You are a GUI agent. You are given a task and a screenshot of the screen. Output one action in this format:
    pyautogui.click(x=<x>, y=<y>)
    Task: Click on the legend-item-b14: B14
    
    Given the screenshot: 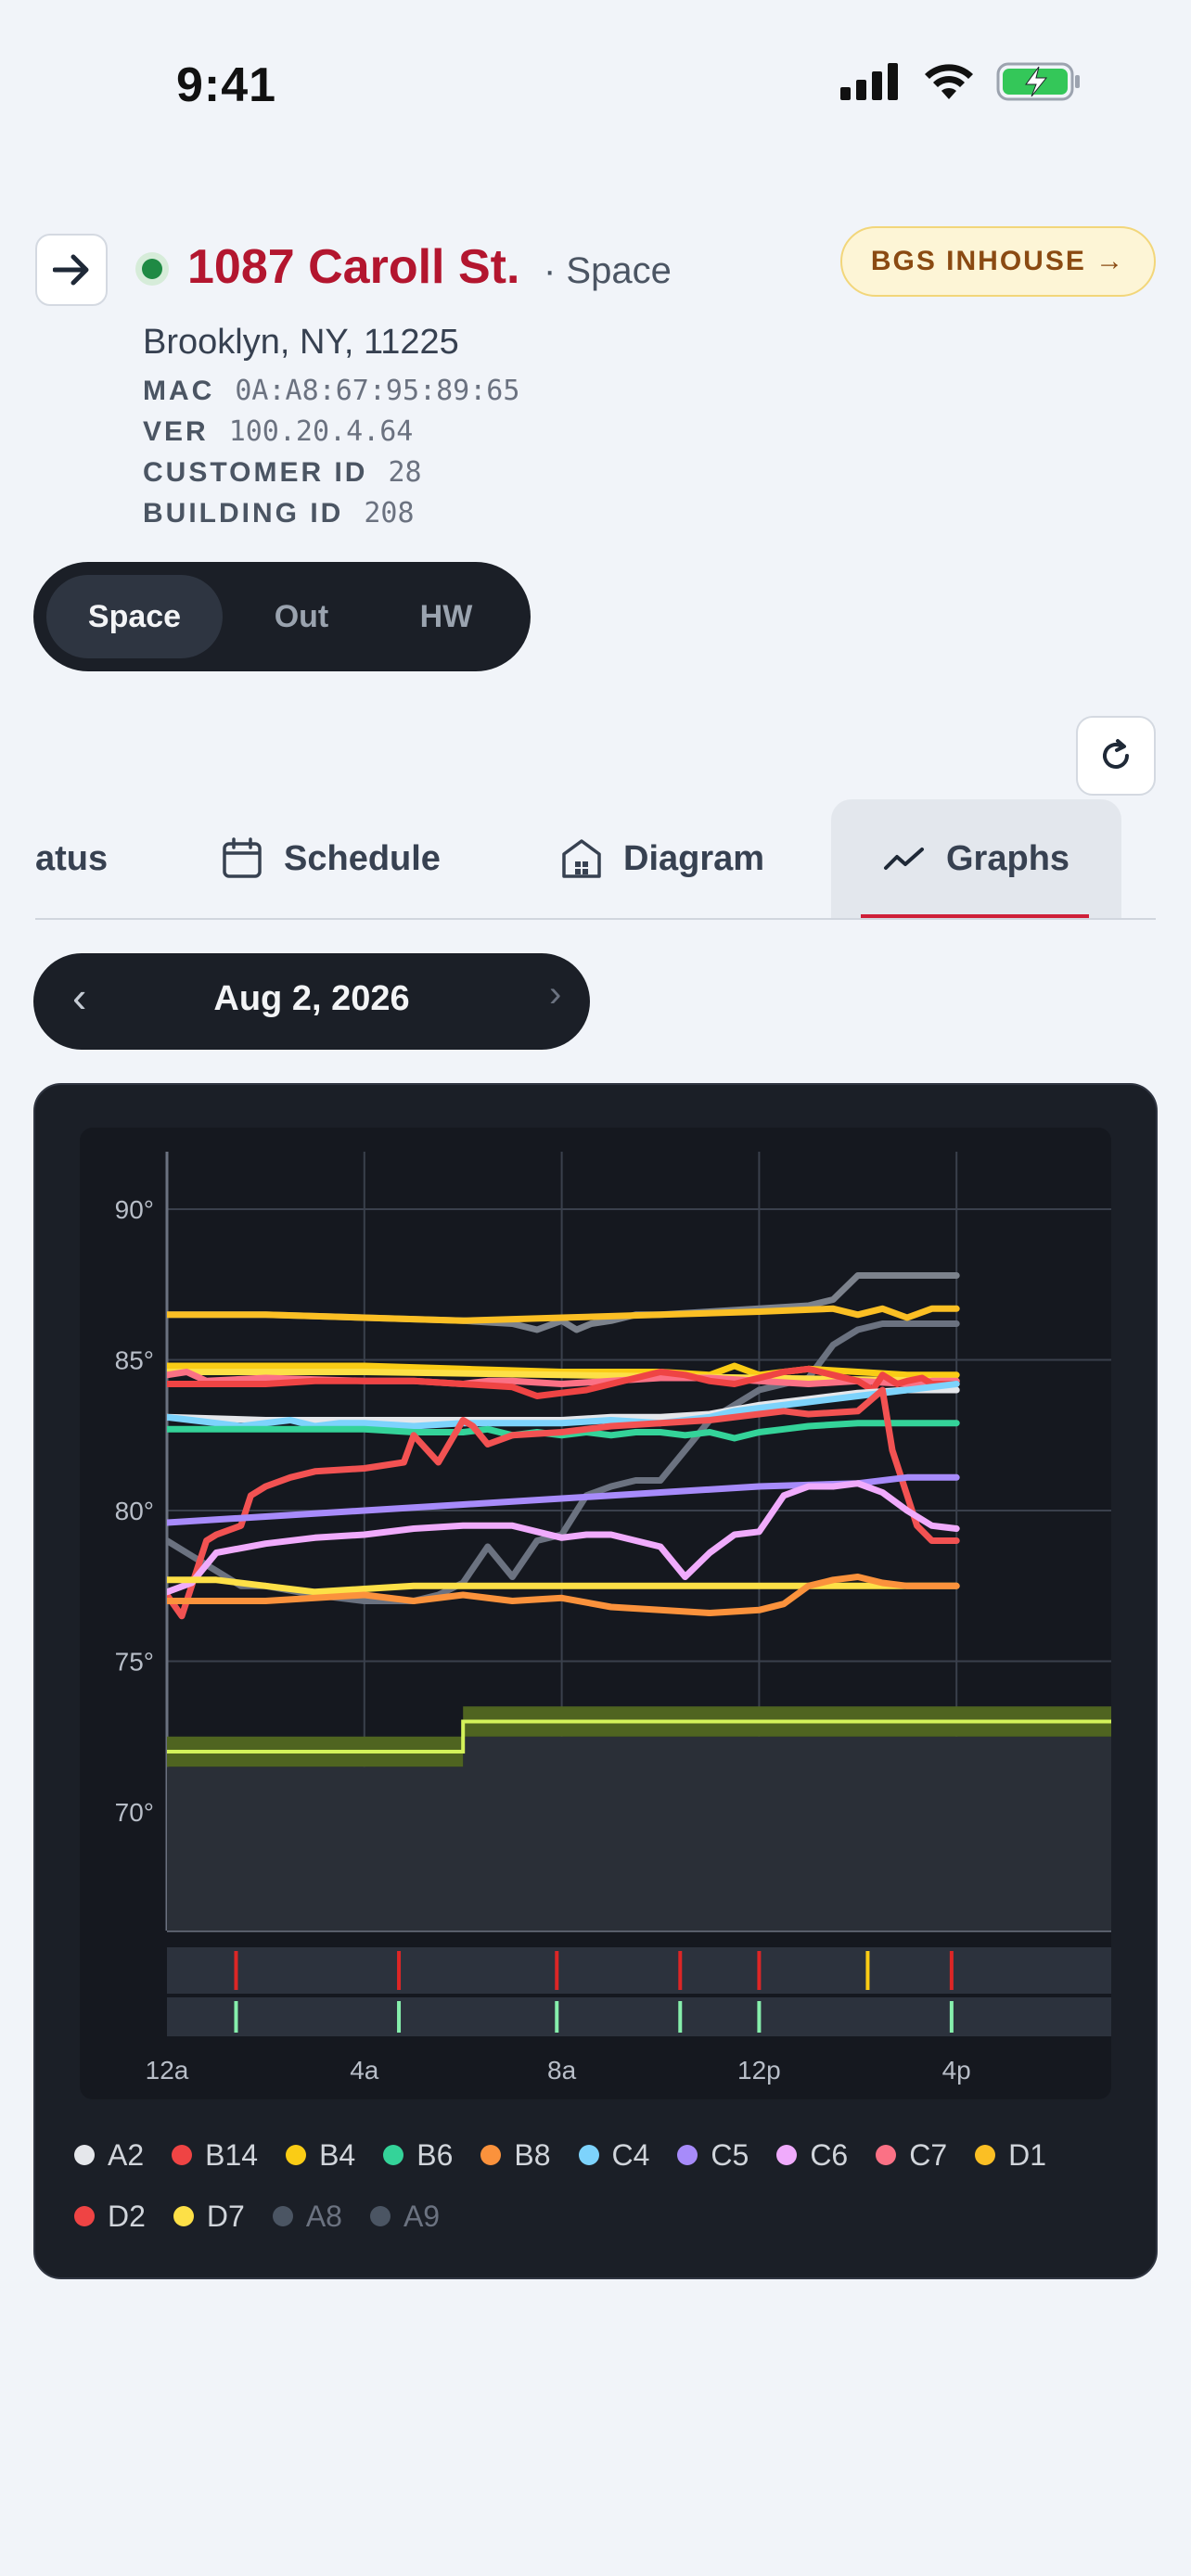 What is the action you would take?
    pyautogui.click(x=215, y=2155)
    